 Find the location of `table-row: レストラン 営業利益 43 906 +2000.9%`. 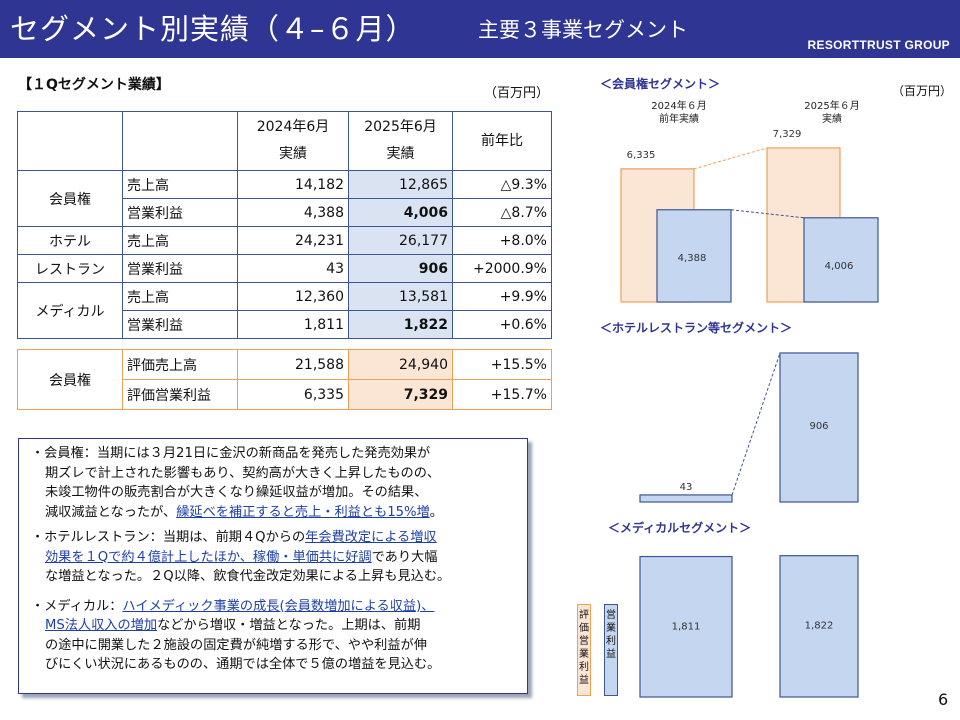

table-row: レストラン 営業利益 43 906 +2000.9% is located at coordinates (284, 268).